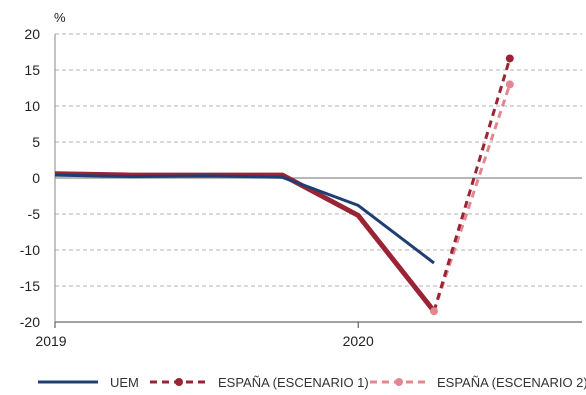 The width and height of the screenshot is (586, 395). What do you see at coordinates (30, 286) in the screenshot?
I see `y-tick-label: -15` at bounding box center [30, 286].